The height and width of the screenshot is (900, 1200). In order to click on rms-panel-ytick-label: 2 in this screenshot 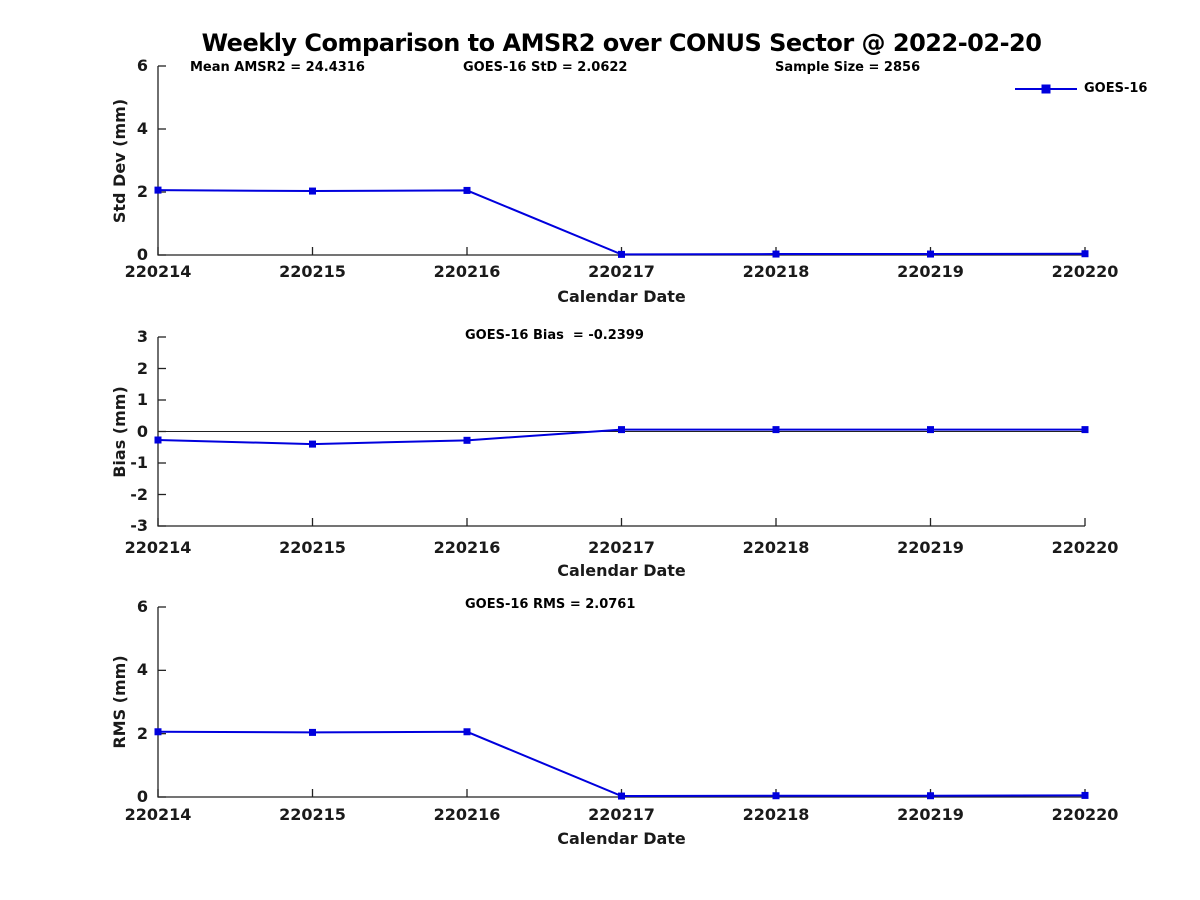, I will do `click(142, 733)`.